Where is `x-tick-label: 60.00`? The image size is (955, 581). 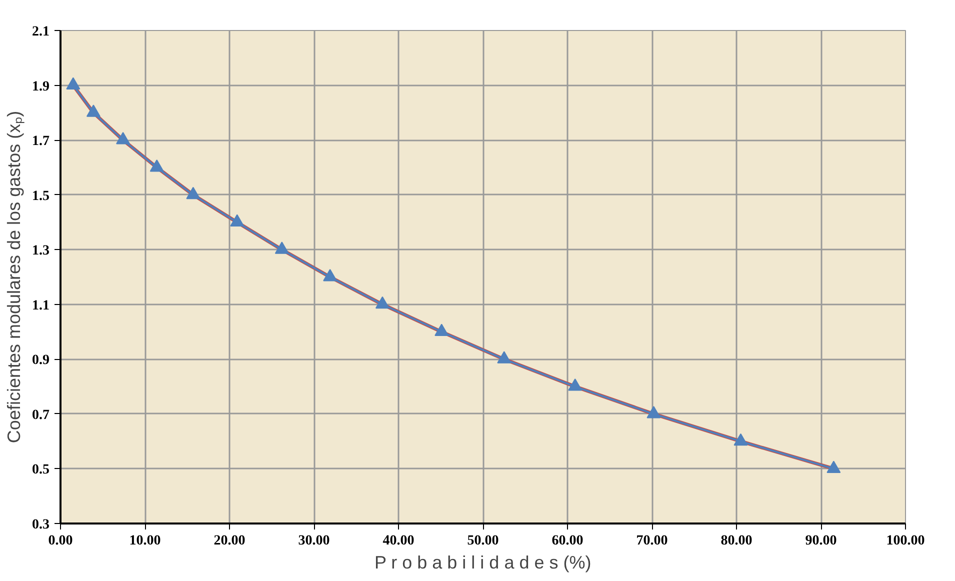
x-tick-label: 60.00 is located at coordinates (568, 541).